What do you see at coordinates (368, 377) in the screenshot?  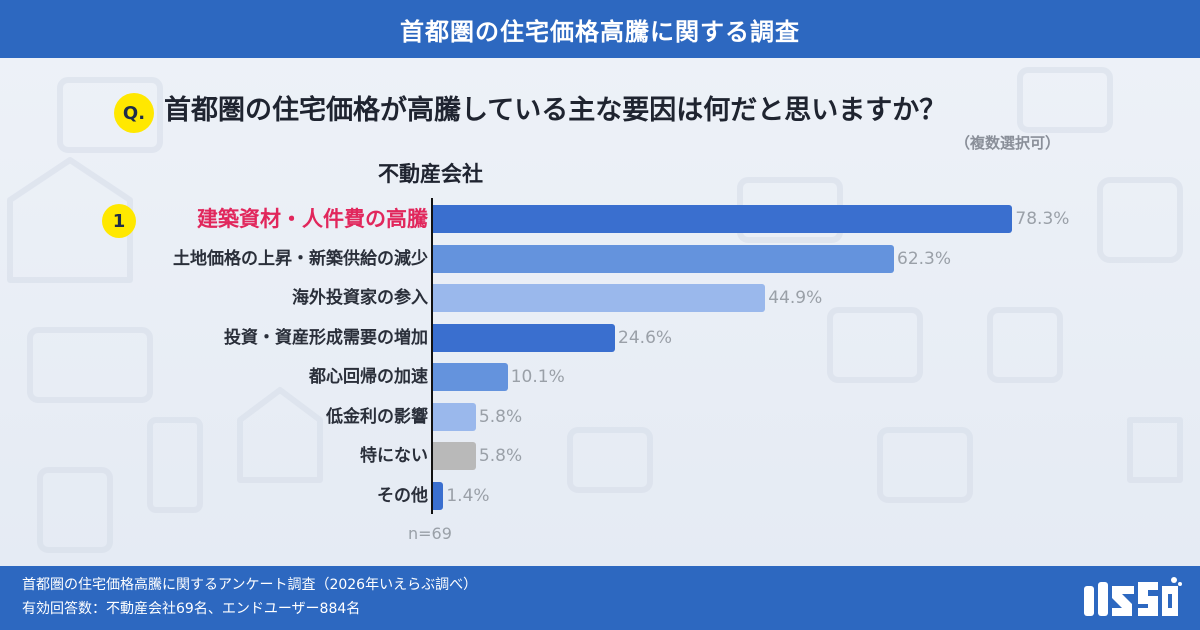 I see `category-label: 都心回帰の加速` at bounding box center [368, 377].